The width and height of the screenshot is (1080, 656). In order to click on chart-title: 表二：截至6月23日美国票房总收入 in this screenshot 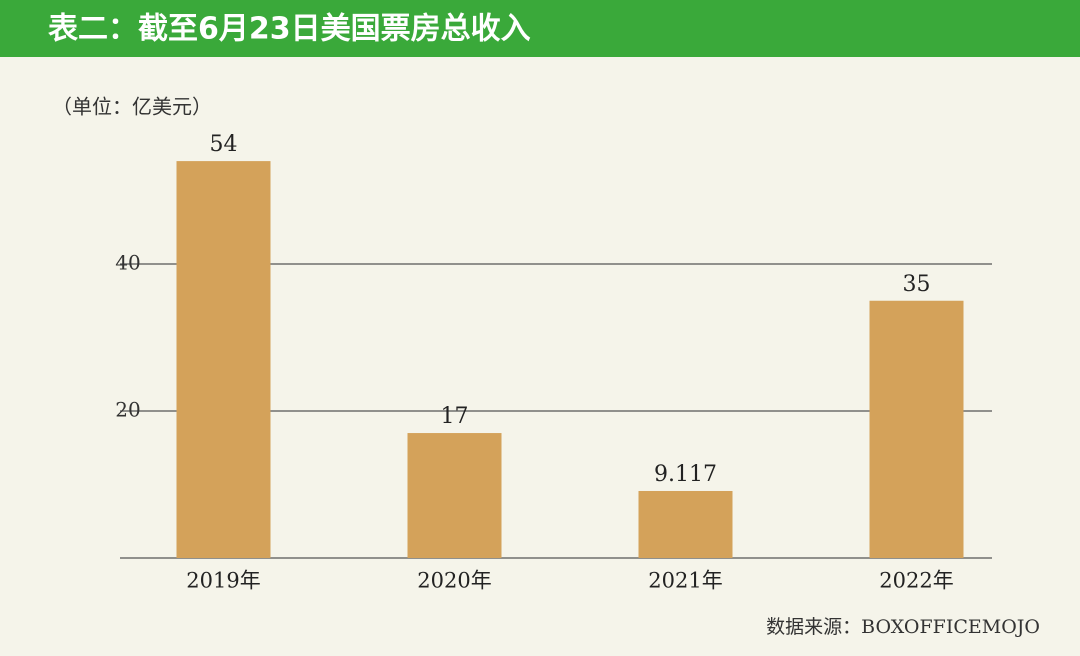, I will do `click(289, 29)`.